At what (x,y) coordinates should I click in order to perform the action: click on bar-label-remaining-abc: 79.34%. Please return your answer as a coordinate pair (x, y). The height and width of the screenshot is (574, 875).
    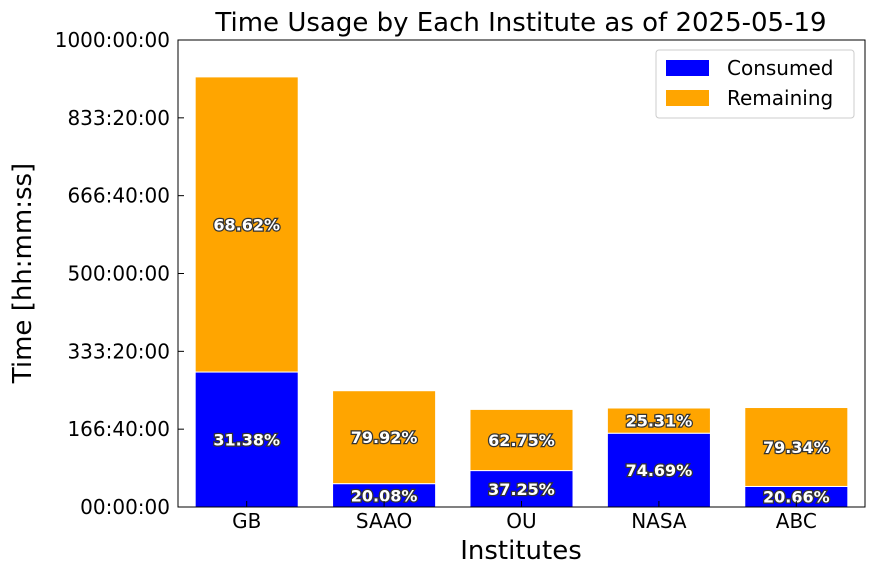
    Looking at the image, I should click on (796, 447).